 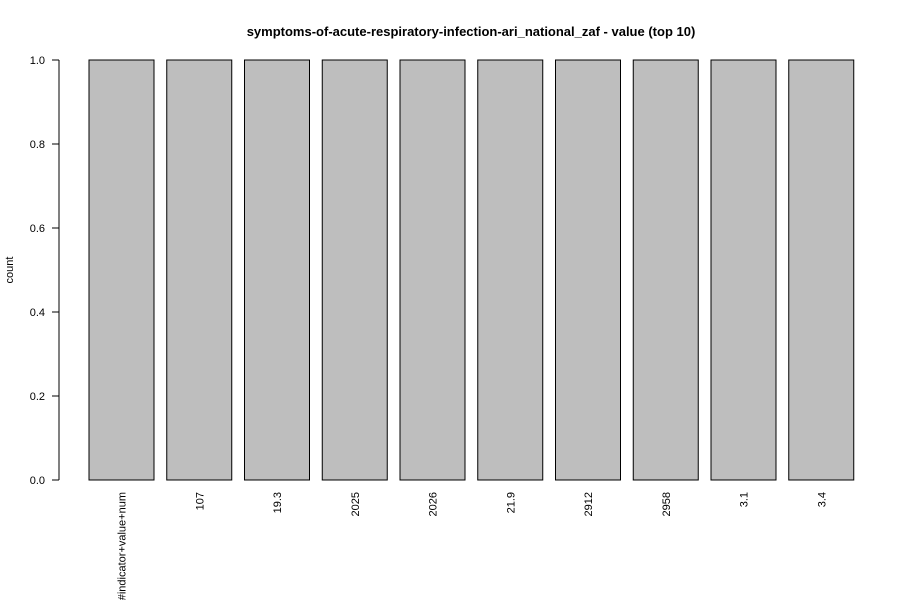 I want to click on x-tick-label: 2958, so click(x=667, y=504).